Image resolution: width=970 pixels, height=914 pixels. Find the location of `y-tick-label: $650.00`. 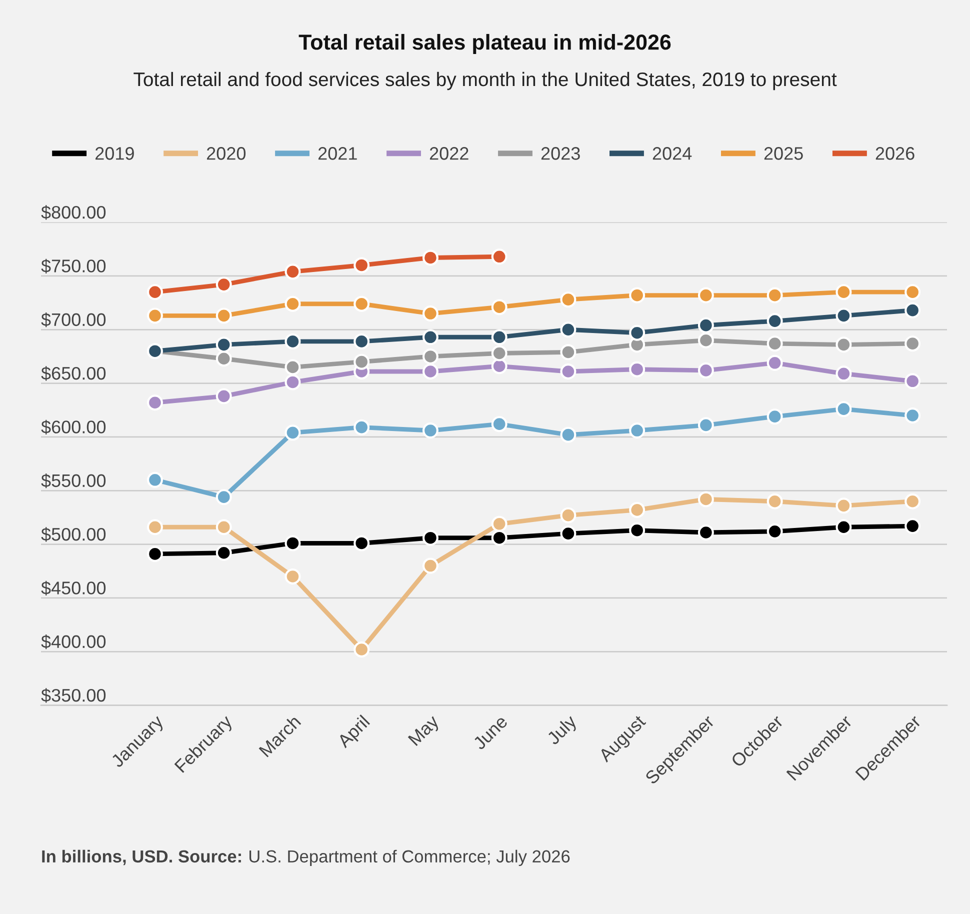

y-tick-label: $650.00 is located at coordinates (73, 373).